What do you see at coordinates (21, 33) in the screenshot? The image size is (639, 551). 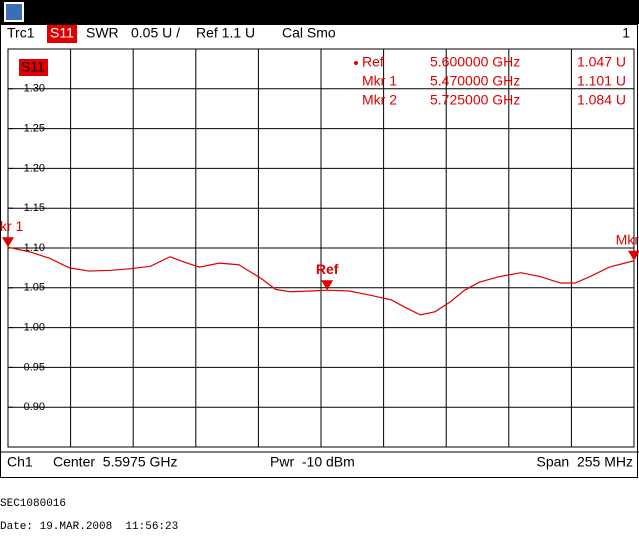 I see `trace: Trc1` at bounding box center [21, 33].